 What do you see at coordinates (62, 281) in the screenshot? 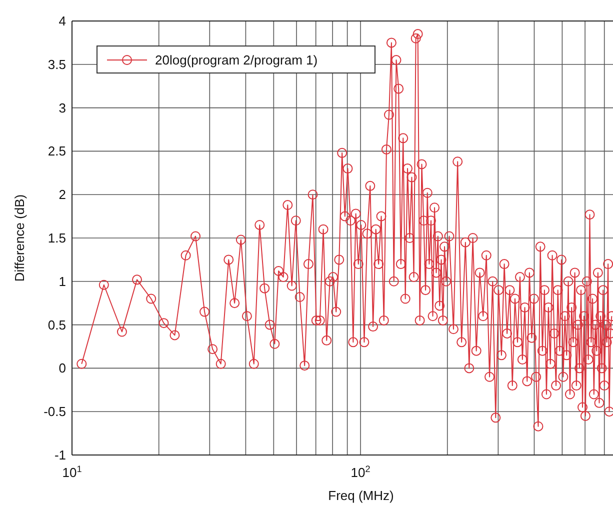
I see `y-tick-label: 1` at bounding box center [62, 281].